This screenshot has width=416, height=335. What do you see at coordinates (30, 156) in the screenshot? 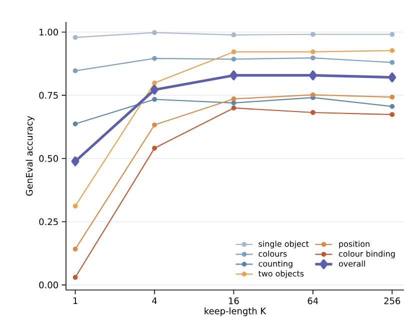
I see `y-axis-title: GenEval accuracy` at bounding box center [30, 156].